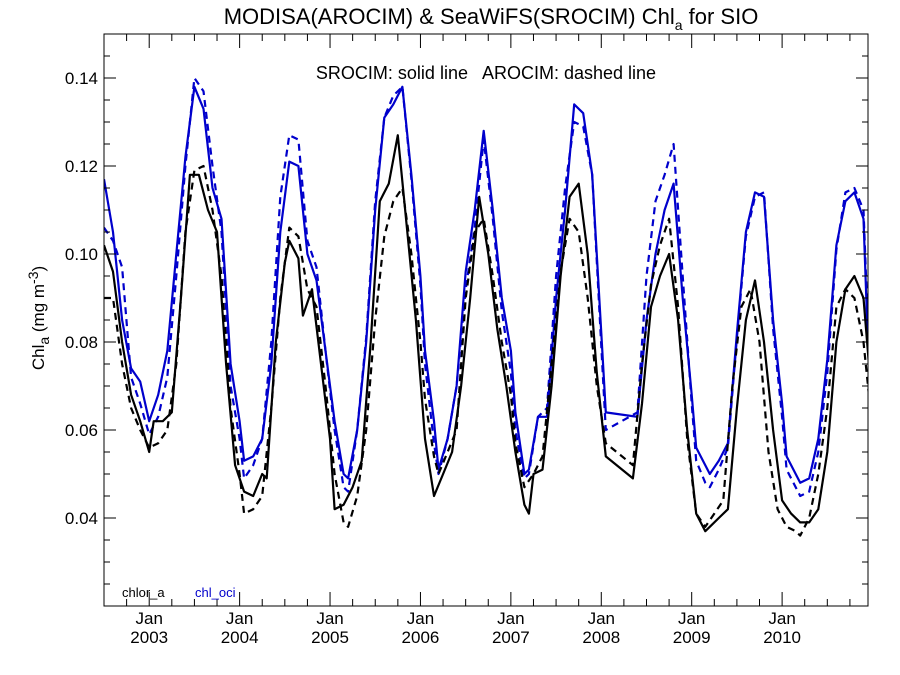 This screenshot has height=675, width=900. I want to click on x-tick-year: 2006, so click(421, 637).